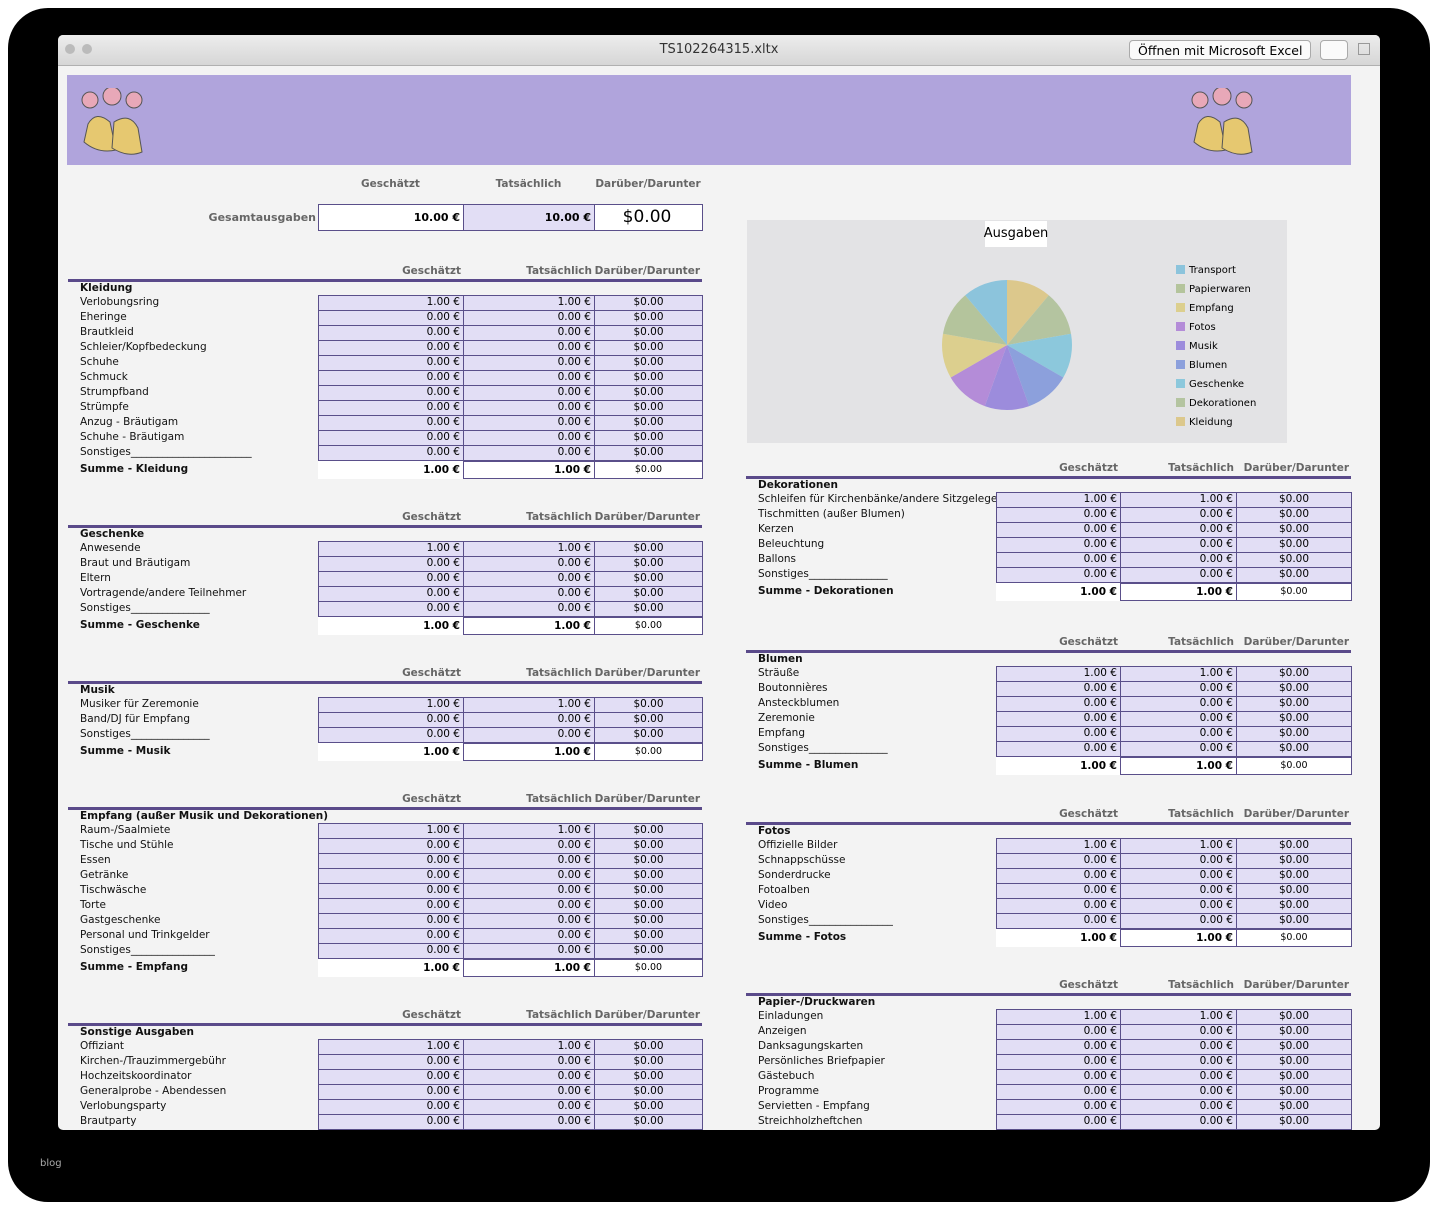  Describe the element at coordinates (1296, 642) in the screenshot. I see `column-header: Darüber/Darunter` at that location.